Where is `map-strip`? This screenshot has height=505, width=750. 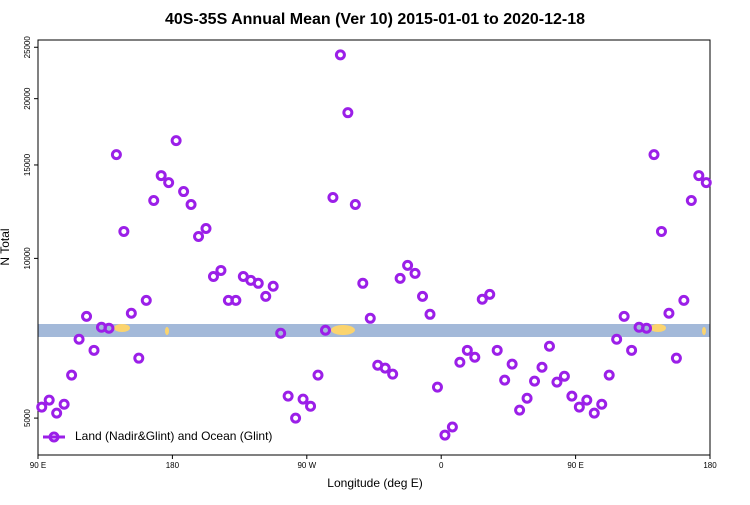
map-strip is located at coordinates (374, 330).